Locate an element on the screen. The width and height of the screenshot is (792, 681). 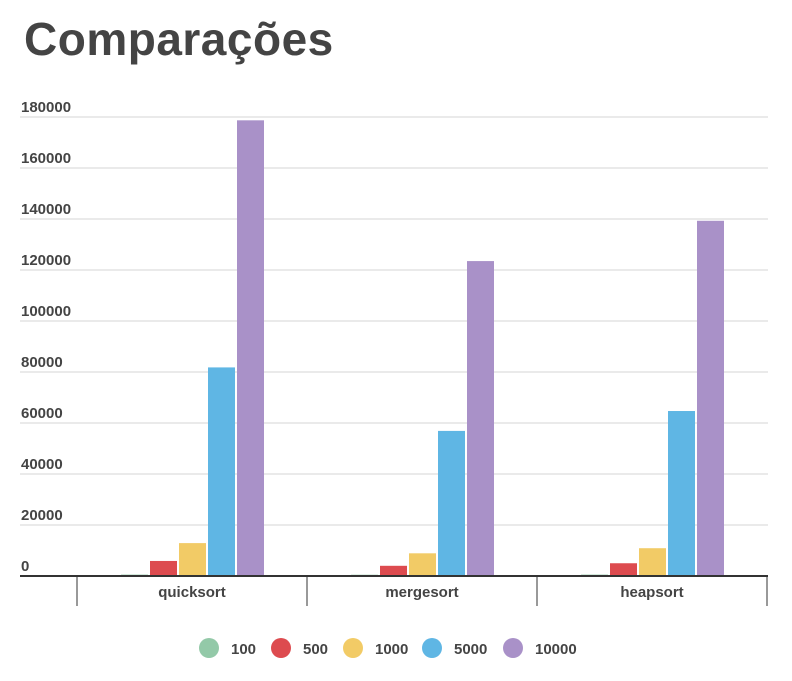
legend-label: 5000 is located at coordinates (470, 649).